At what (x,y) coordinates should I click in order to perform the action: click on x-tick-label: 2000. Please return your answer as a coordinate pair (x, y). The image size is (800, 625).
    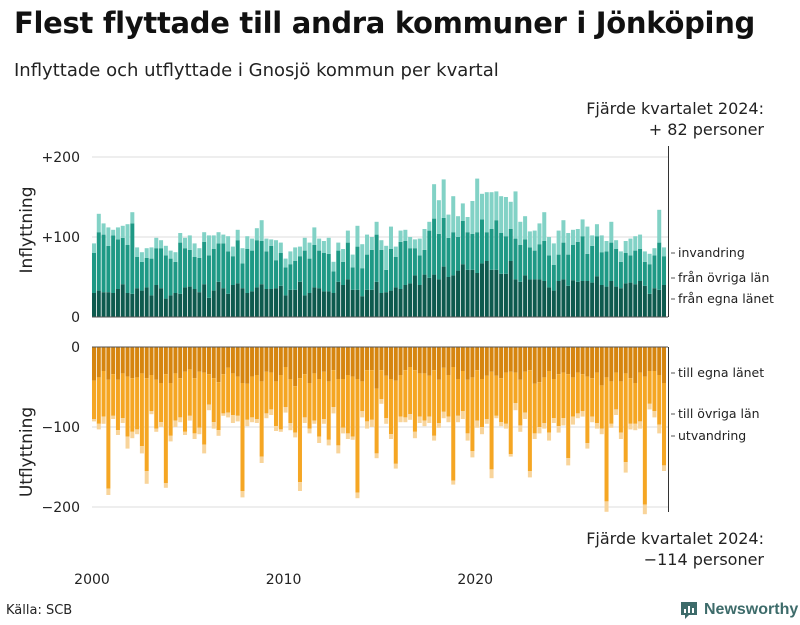
    Looking at the image, I should click on (92, 580).